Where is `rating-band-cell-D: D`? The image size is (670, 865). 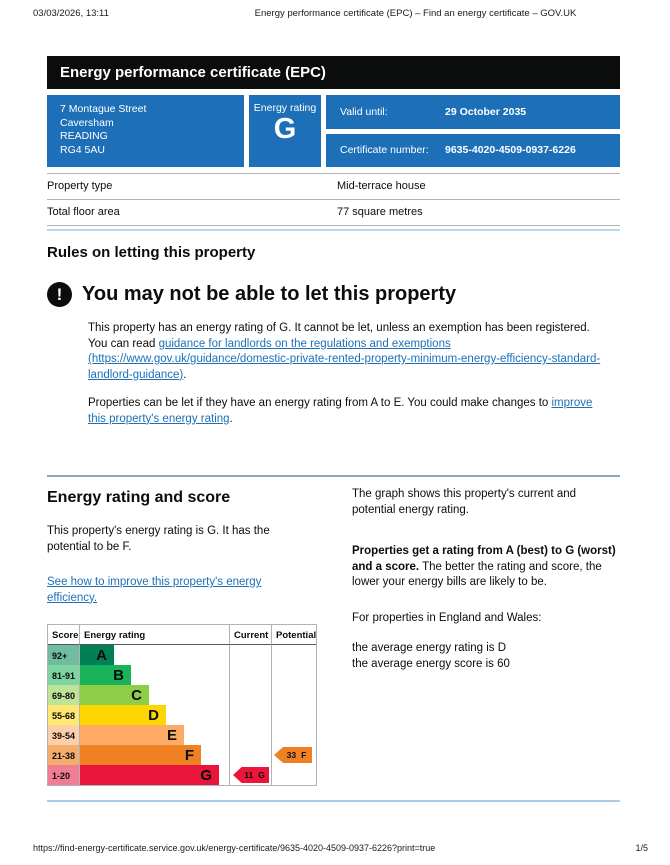
rating-band-cell-D: D is located at coordinates (154, 715).